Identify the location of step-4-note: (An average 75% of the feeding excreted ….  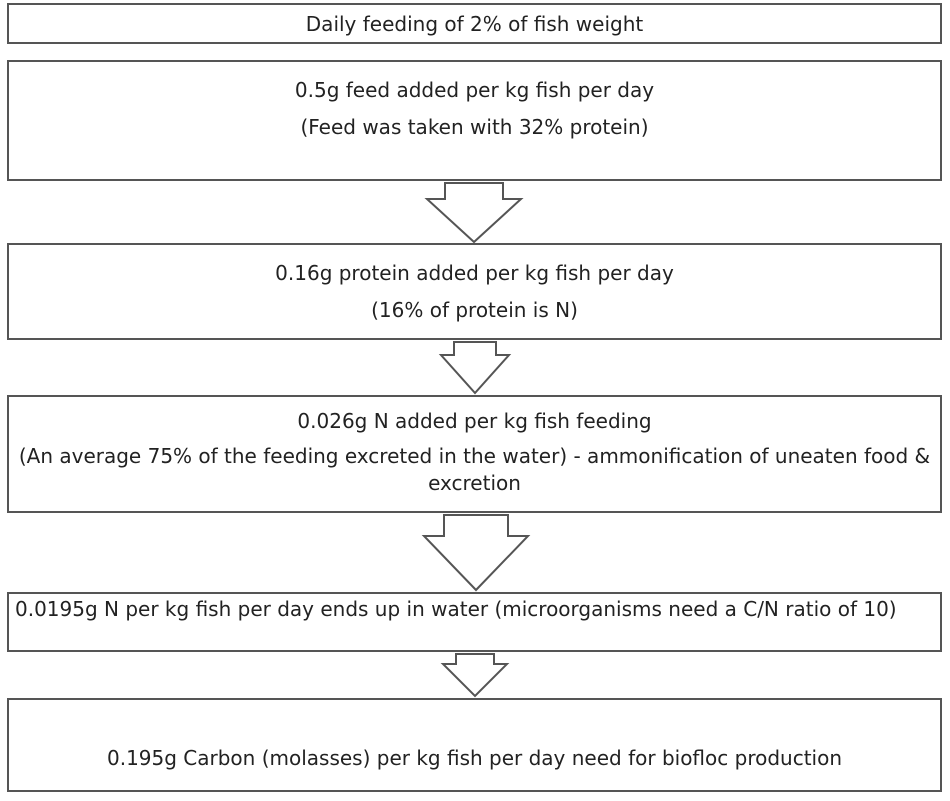
(474, 469).